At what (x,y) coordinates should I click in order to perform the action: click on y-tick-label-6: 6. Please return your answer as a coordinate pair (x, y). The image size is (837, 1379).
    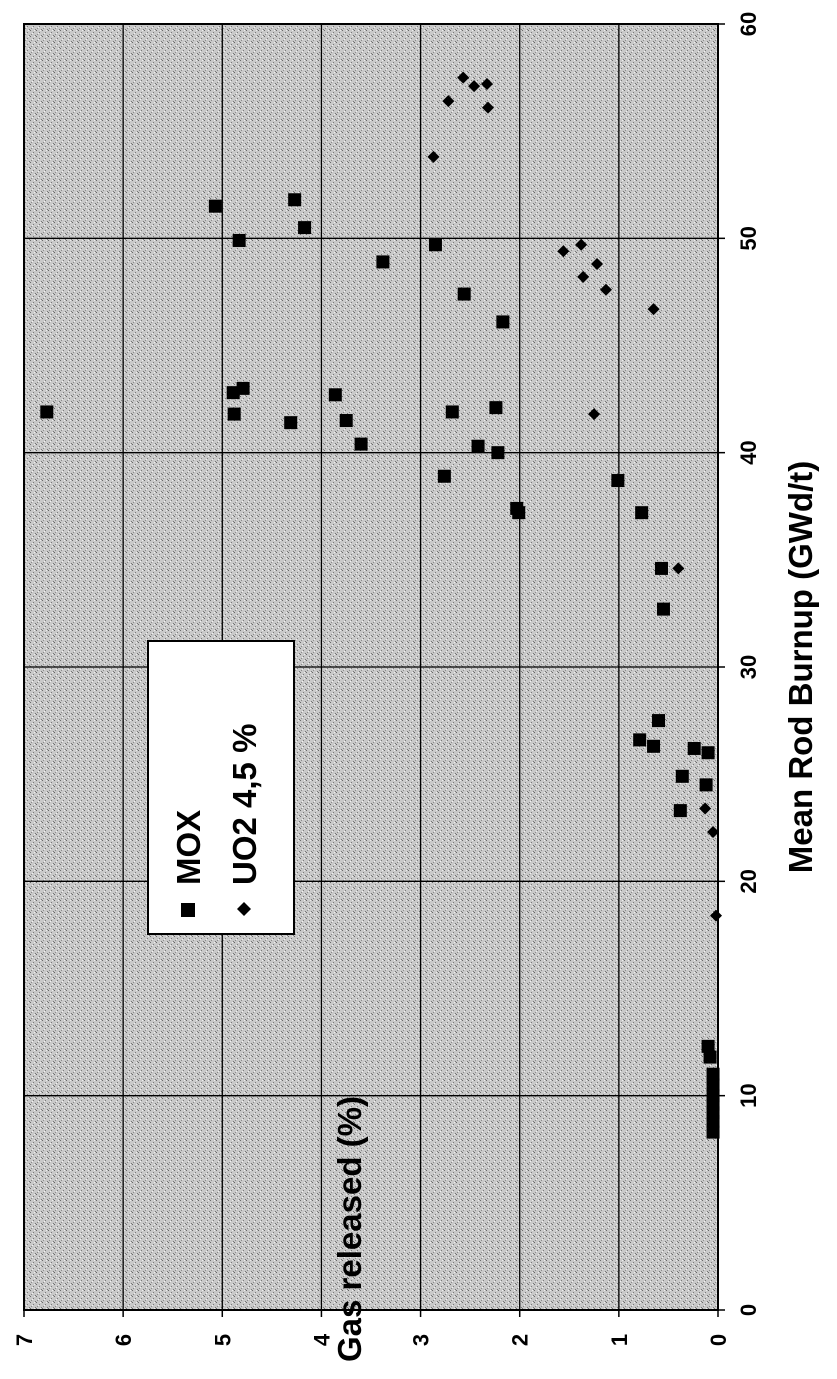
    Looking at the image, I should click on (123, 1340).